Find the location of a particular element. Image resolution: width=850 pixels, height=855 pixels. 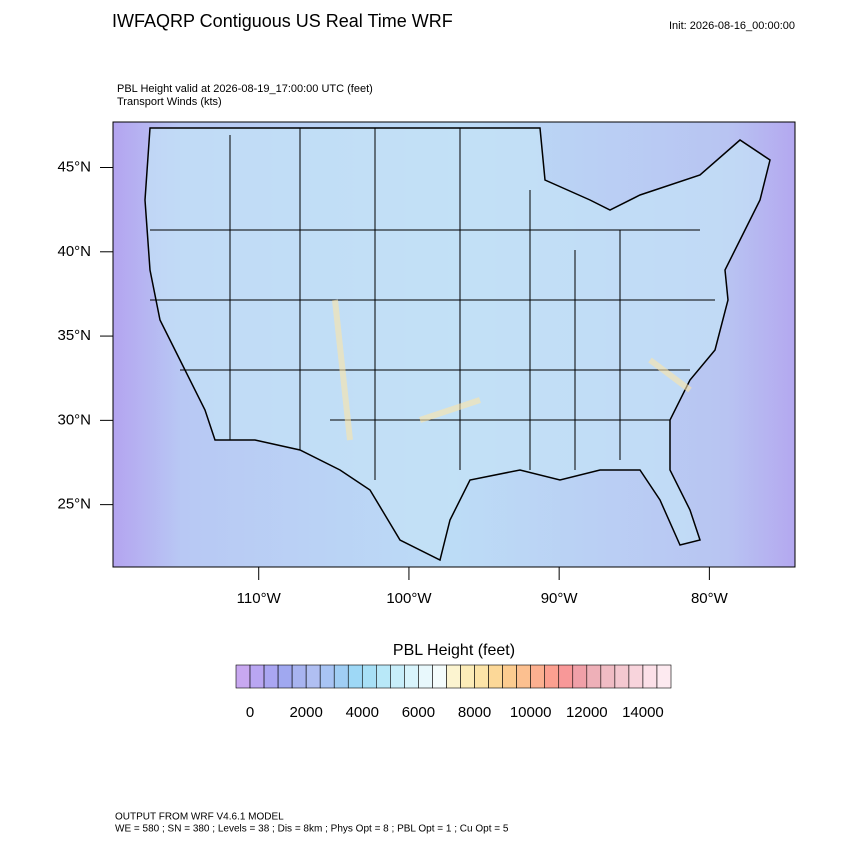

x-tick-label: 80°W is located at coordinates (710, 598).